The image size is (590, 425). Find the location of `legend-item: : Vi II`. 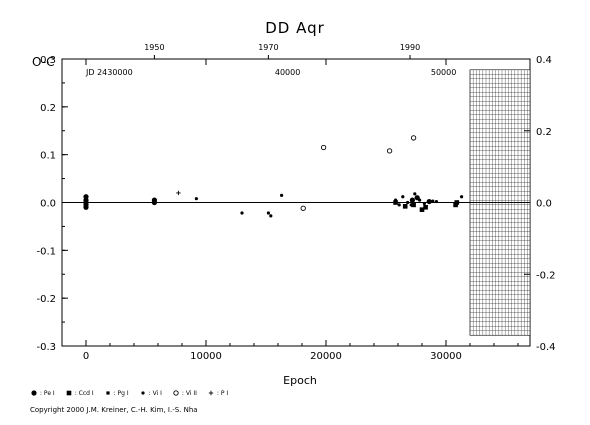

legend-item: : Vi II is located at coordinates (184, 393).